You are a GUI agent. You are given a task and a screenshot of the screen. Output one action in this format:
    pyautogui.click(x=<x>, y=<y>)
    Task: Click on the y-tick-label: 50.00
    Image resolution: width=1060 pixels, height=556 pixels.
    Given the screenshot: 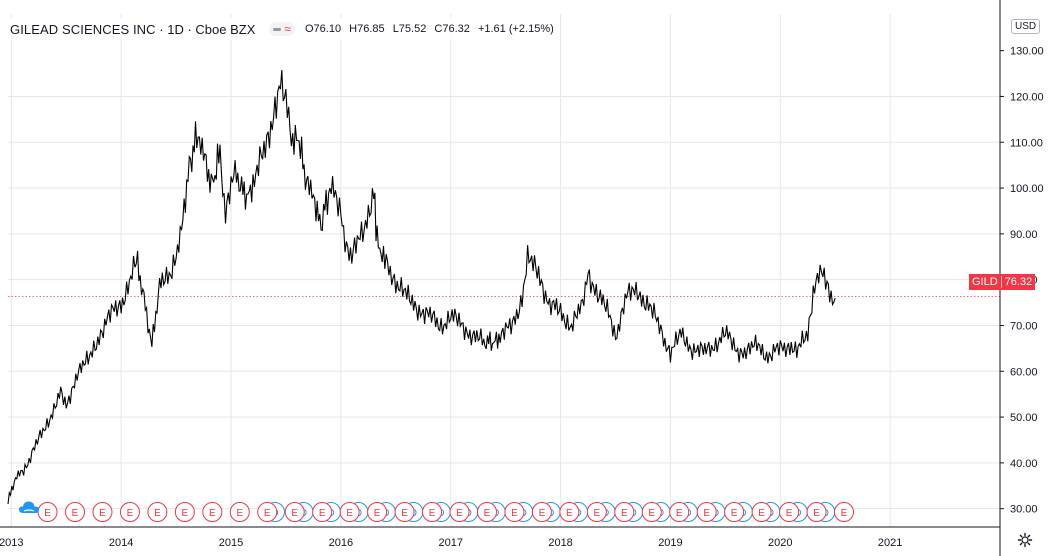 What is the action you would take?
    pyautogui.click(x=1024, y=418)
    